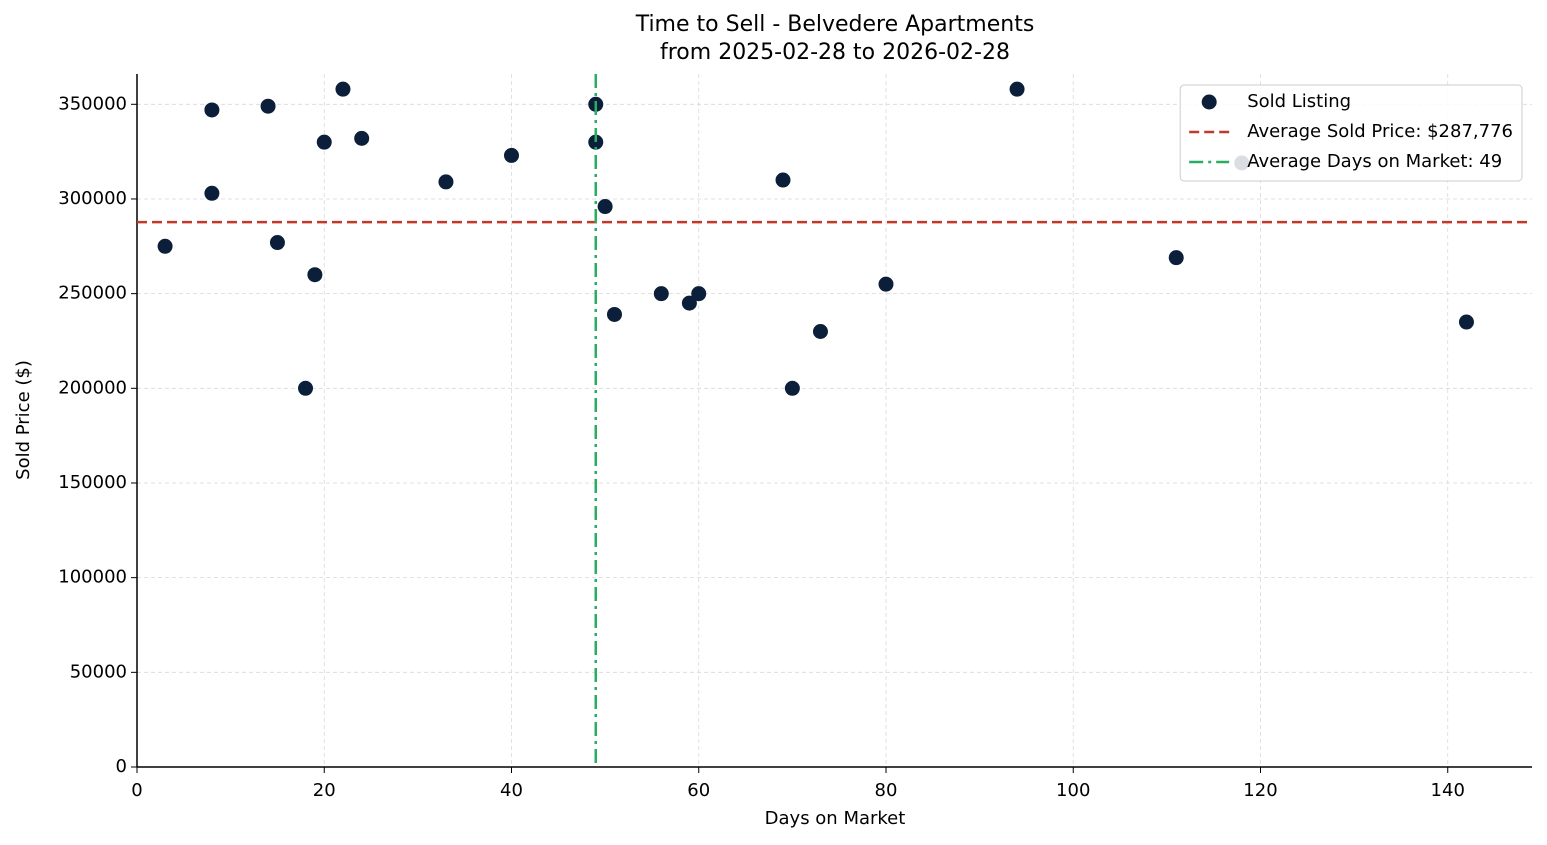 This screenshot has height=845, width=1547. I want to click on x-tick-label: 40, so click(511, 790).